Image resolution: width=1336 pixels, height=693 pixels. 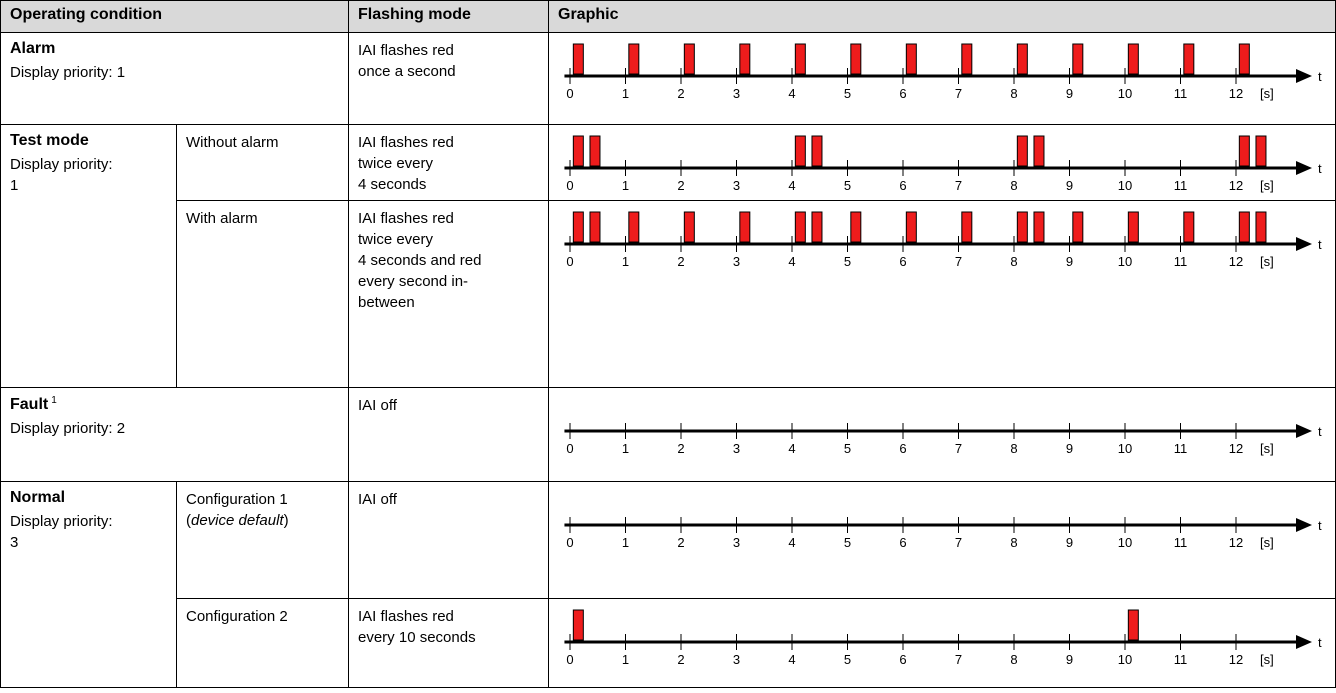 What do you see at coordinates (420, 260) in the screenshot?
I see `mode-line: 4 seconds and red` at bounding box center [420, 260].